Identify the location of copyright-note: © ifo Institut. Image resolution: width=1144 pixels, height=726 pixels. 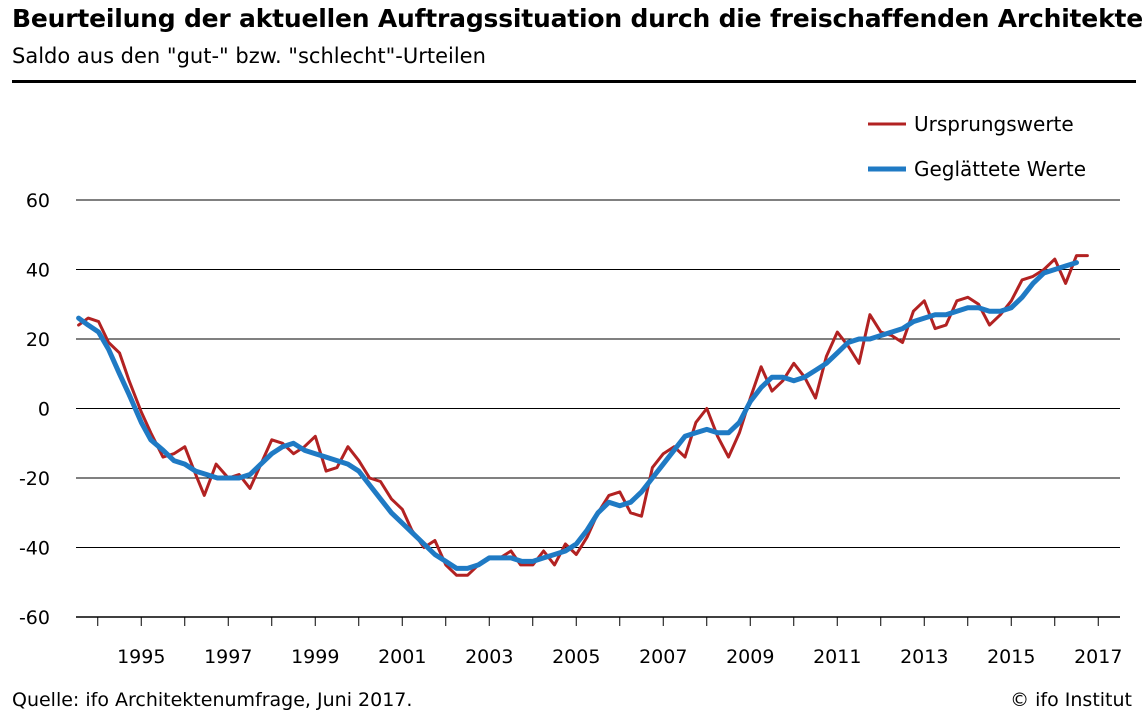
(1071, 700).